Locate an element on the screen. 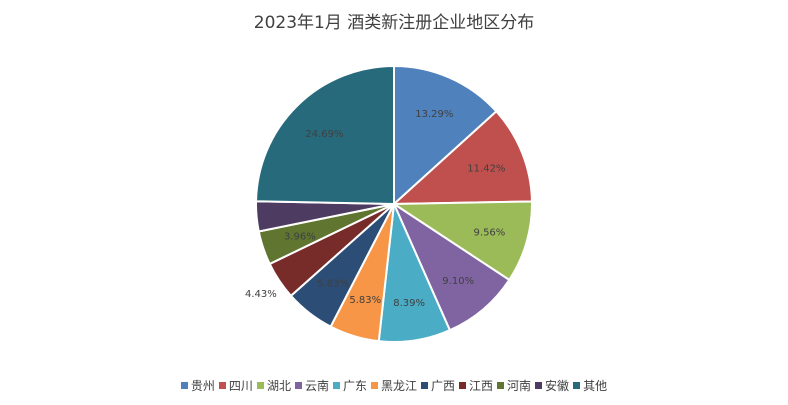 This screenshot has width=788, height=405. legend-item: 河南 is located at coordinates (514, 385).